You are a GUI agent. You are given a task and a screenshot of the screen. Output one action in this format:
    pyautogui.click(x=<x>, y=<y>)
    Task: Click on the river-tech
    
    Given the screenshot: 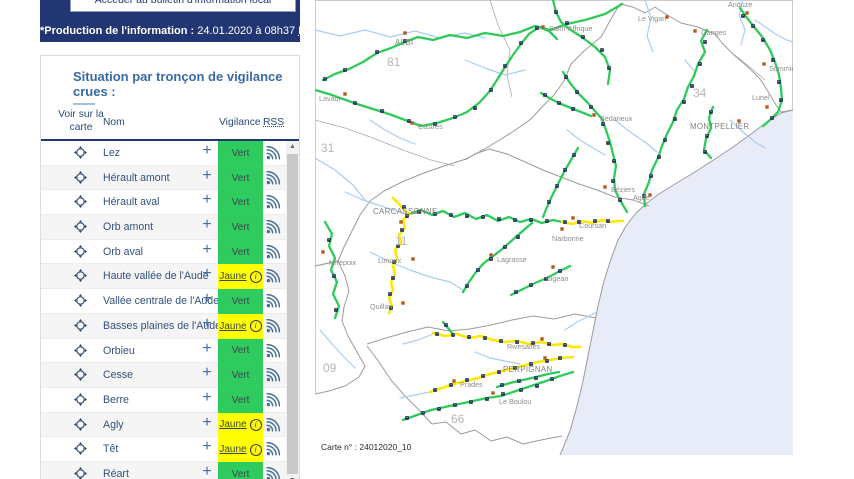 What is the action you would take?
    pyautogui.click(x=488, y=396)
    